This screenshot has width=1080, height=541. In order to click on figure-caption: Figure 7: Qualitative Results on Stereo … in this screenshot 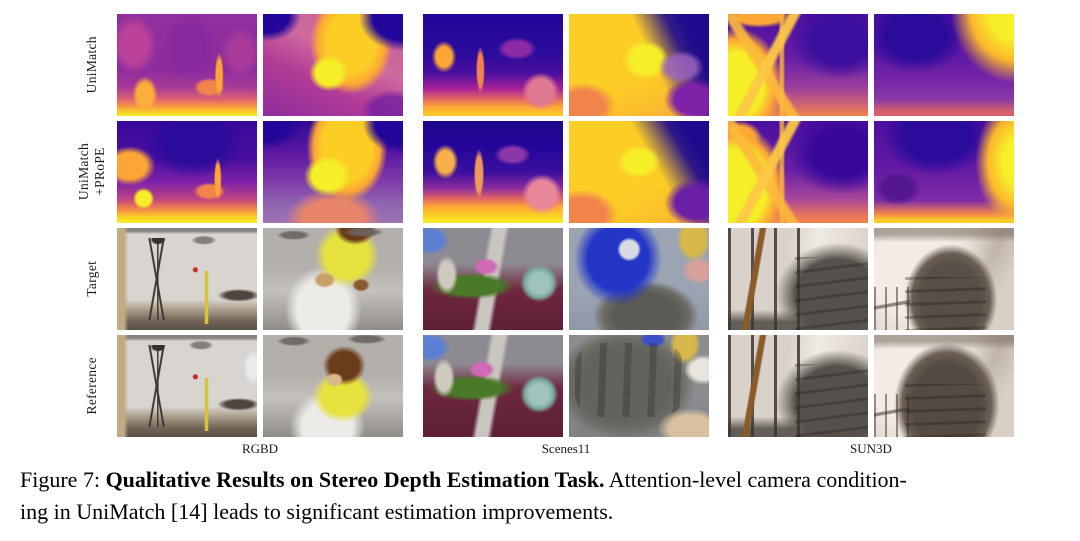, I will do `click(544, 496)`.